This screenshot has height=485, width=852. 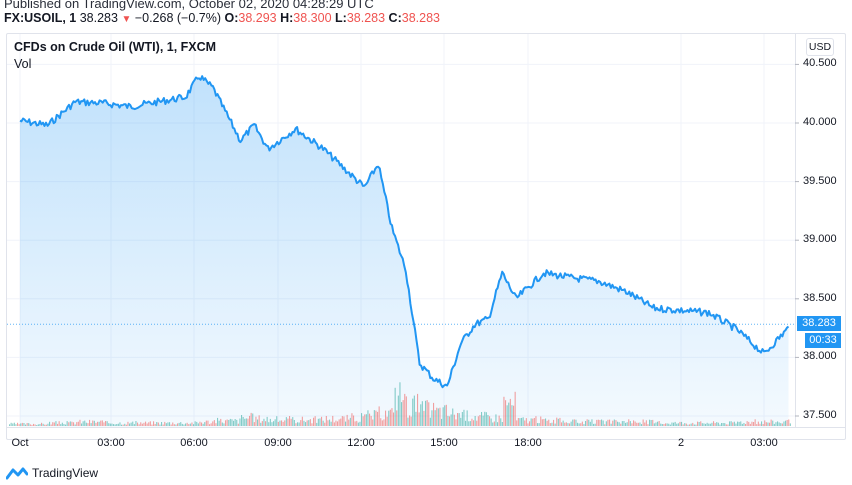 I want to click on high-value: 38.300, so click(x=312, y=18).